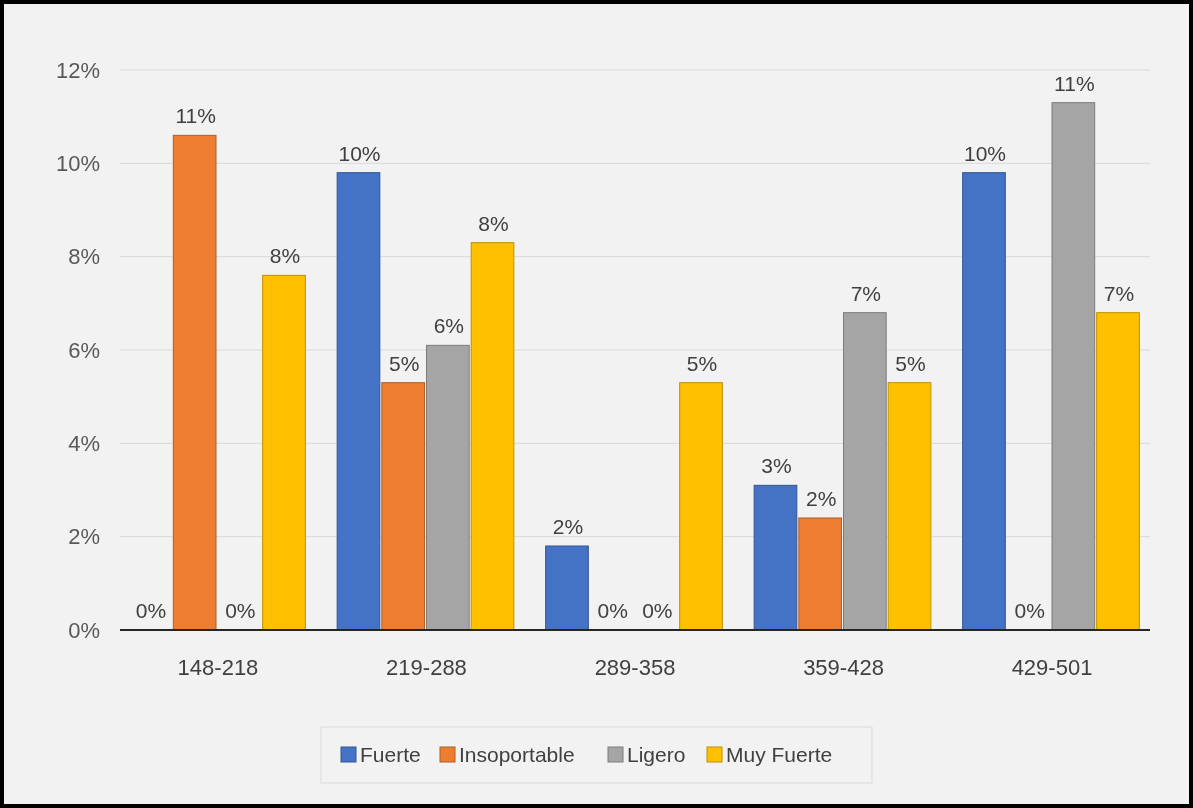 The width and height of the screenshot is (1193, 808). Describe the element at coordinates (635, 667) in the screenshot. I see `x-tick-label: 289-358` at that location.